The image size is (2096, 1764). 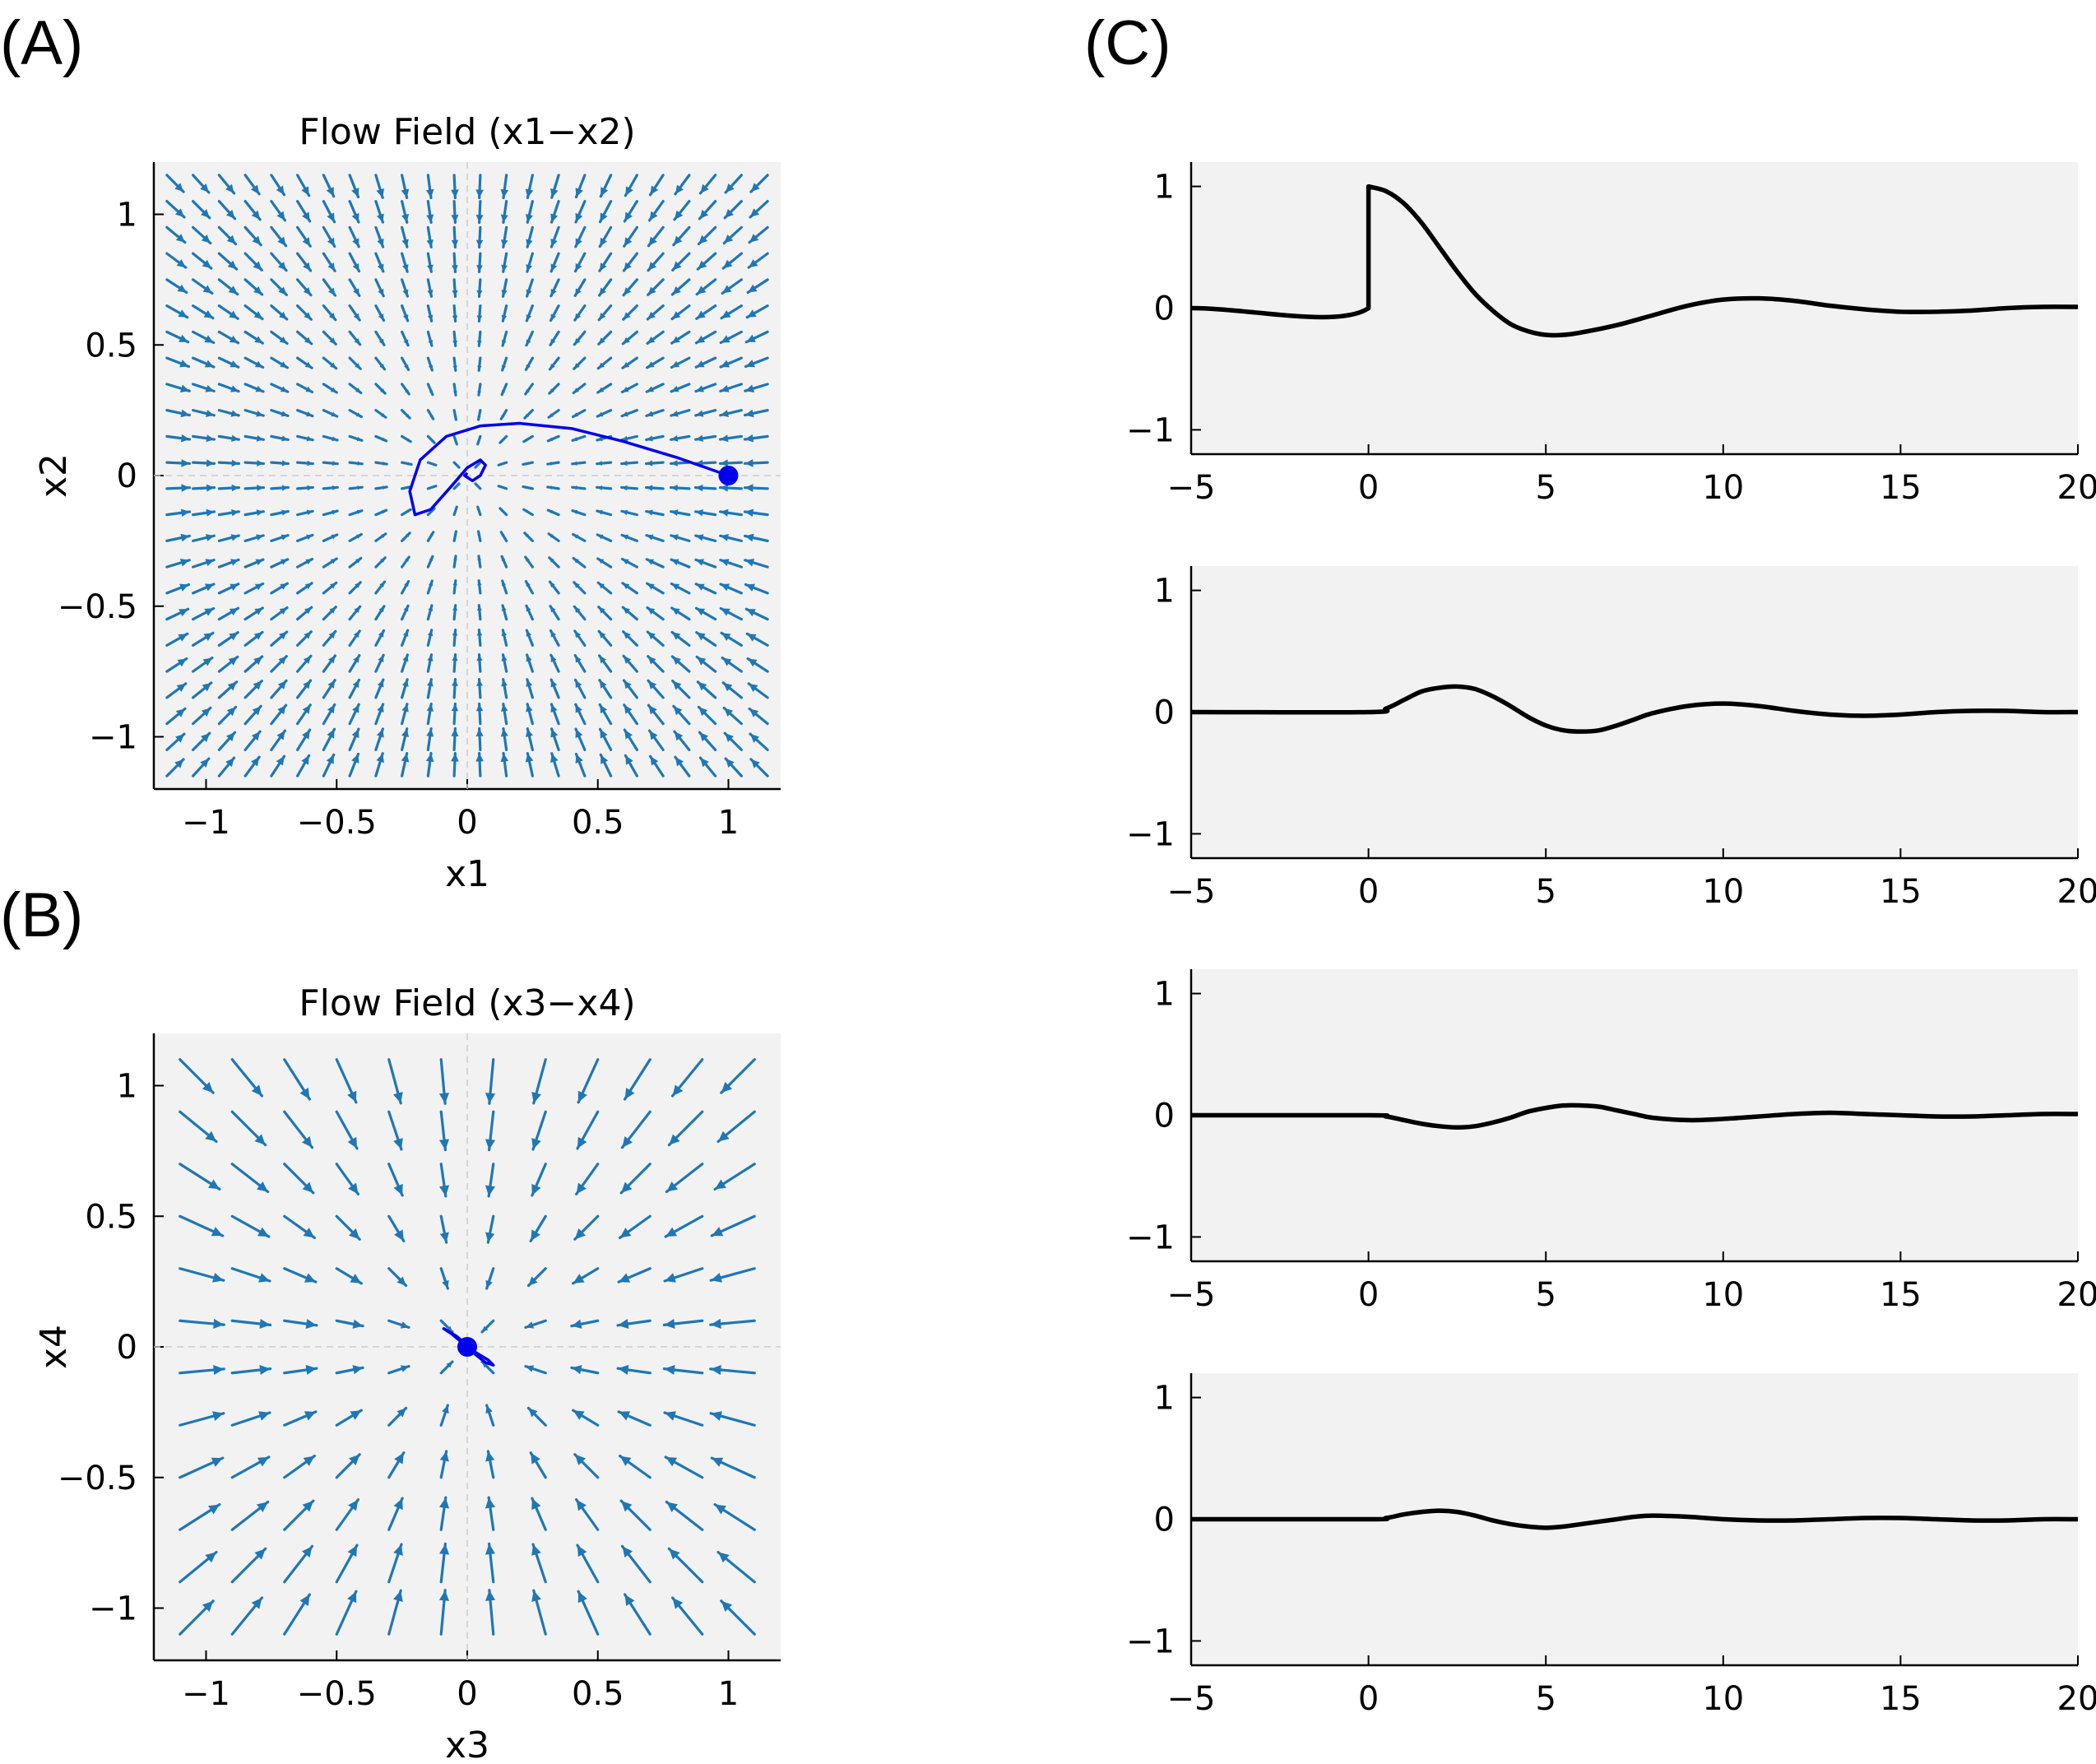 What do you see at coordinates (1723, 488) in the screenshot?
I see `x-tick-label: 10` at bounding box center [1723, 488].